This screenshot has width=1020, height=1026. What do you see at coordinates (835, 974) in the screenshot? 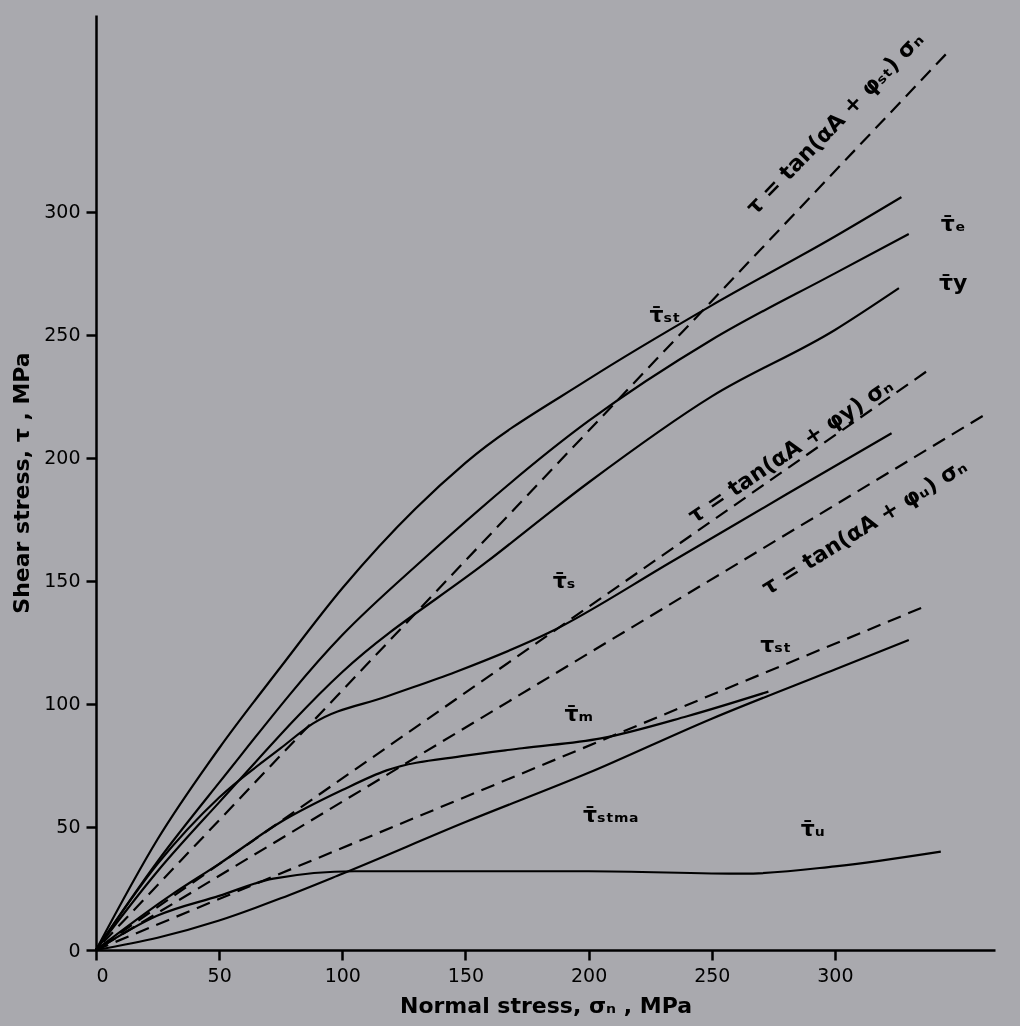
I see `x-tick-label: 300` at bounding box center [835, 974].